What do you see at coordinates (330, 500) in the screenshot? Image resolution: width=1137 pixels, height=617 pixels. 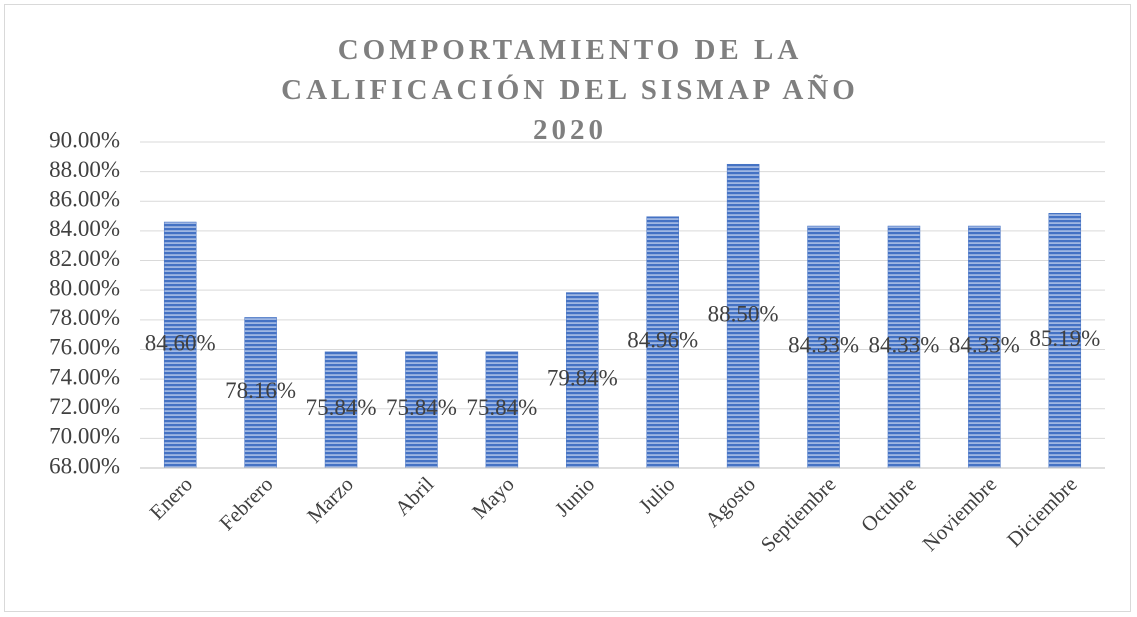 I see `x-tick-label: Marzo` at bounding box center [330, 500].